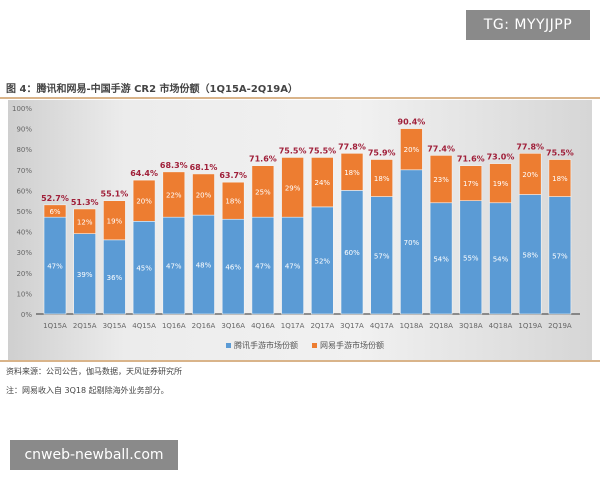 The image size is (600, 480). Describe the element at coordinates (55, 198) in the screenshot. I see `total-label: 52.7%` at that location.